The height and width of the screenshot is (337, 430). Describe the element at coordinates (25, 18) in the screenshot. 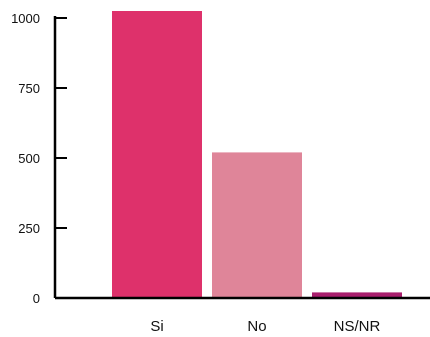

I see `y-tick-label: 1000` at that location.